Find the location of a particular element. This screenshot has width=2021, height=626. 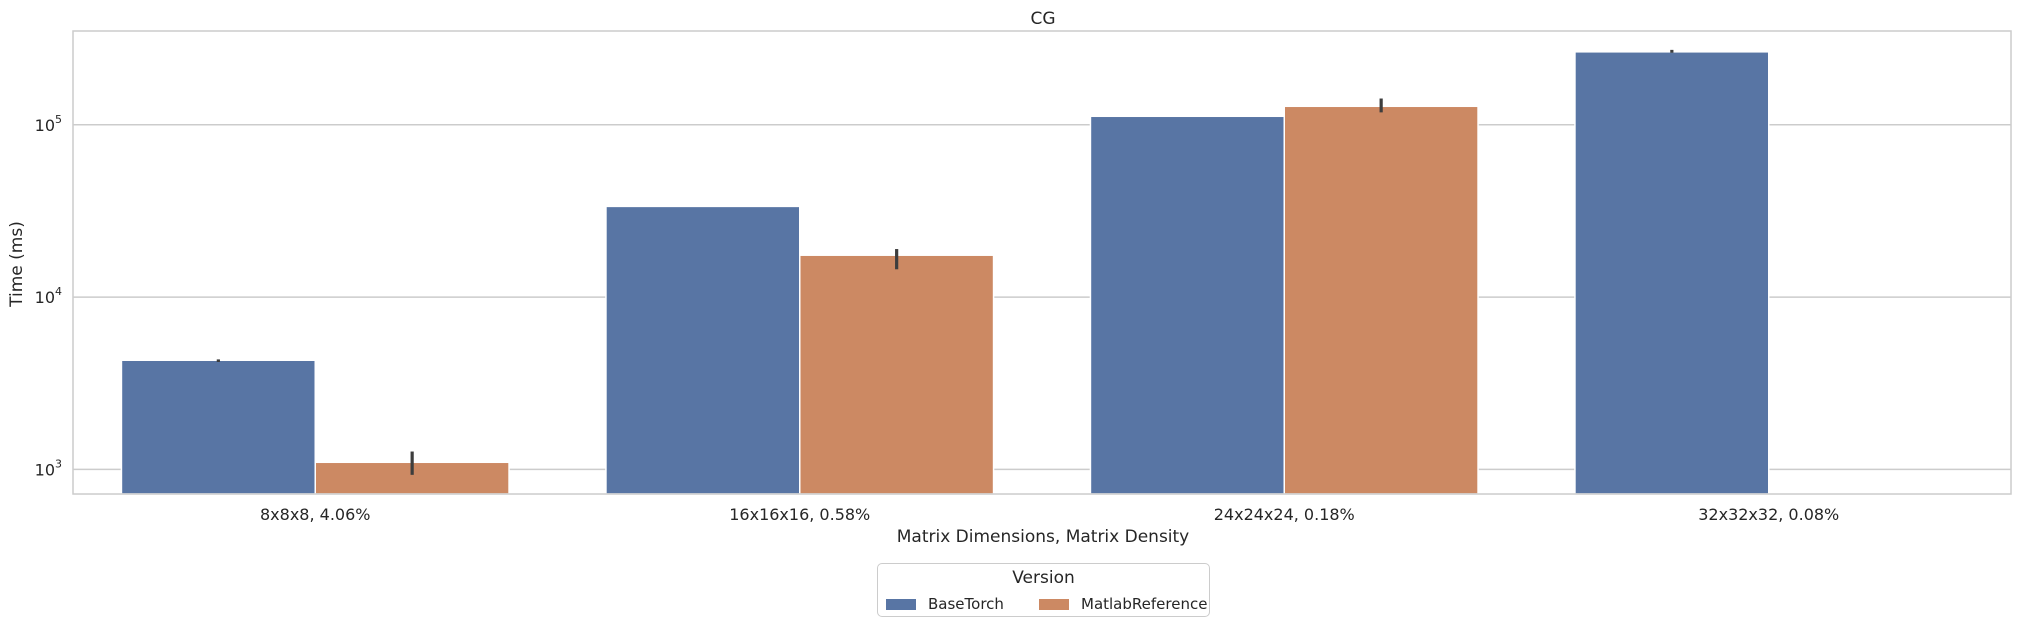

x-axis-label: Matrix Dimensions, Matrix Density is located at coordinates (1043, 537).